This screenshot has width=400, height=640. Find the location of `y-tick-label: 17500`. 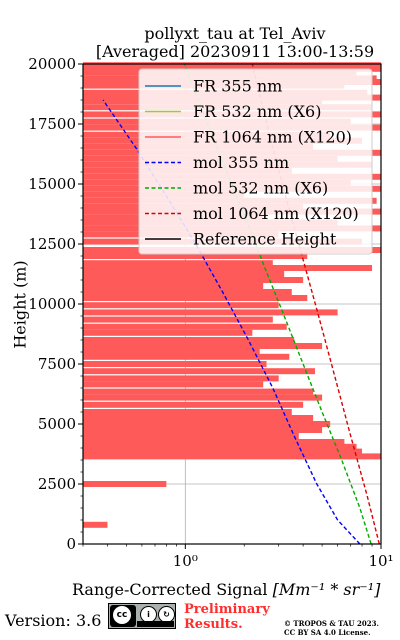

y-tick-label: 17500 is located at coordinates (52, 124).